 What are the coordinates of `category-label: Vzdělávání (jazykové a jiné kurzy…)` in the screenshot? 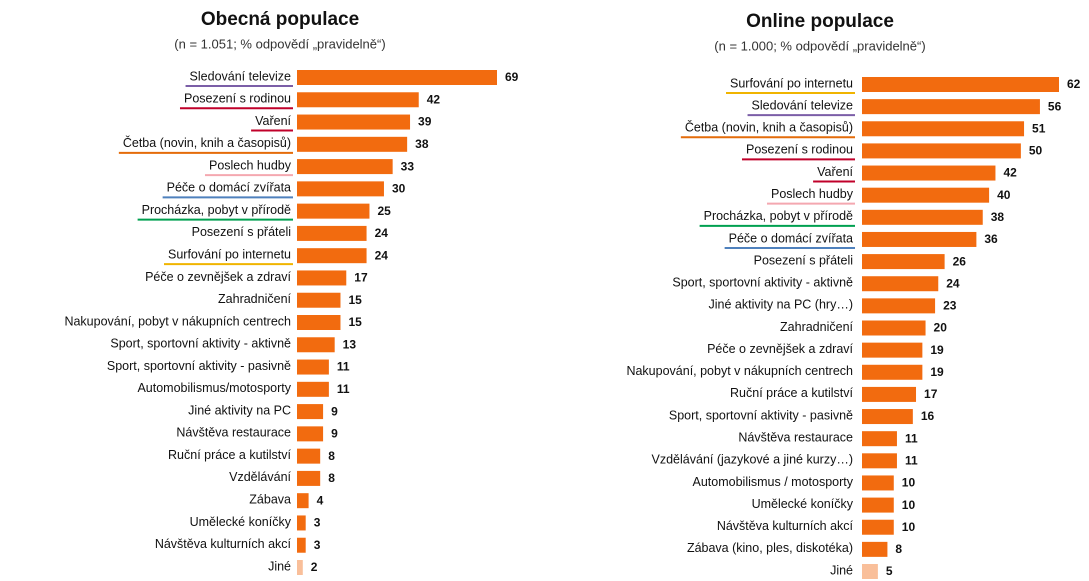 It's located at (752, 460).